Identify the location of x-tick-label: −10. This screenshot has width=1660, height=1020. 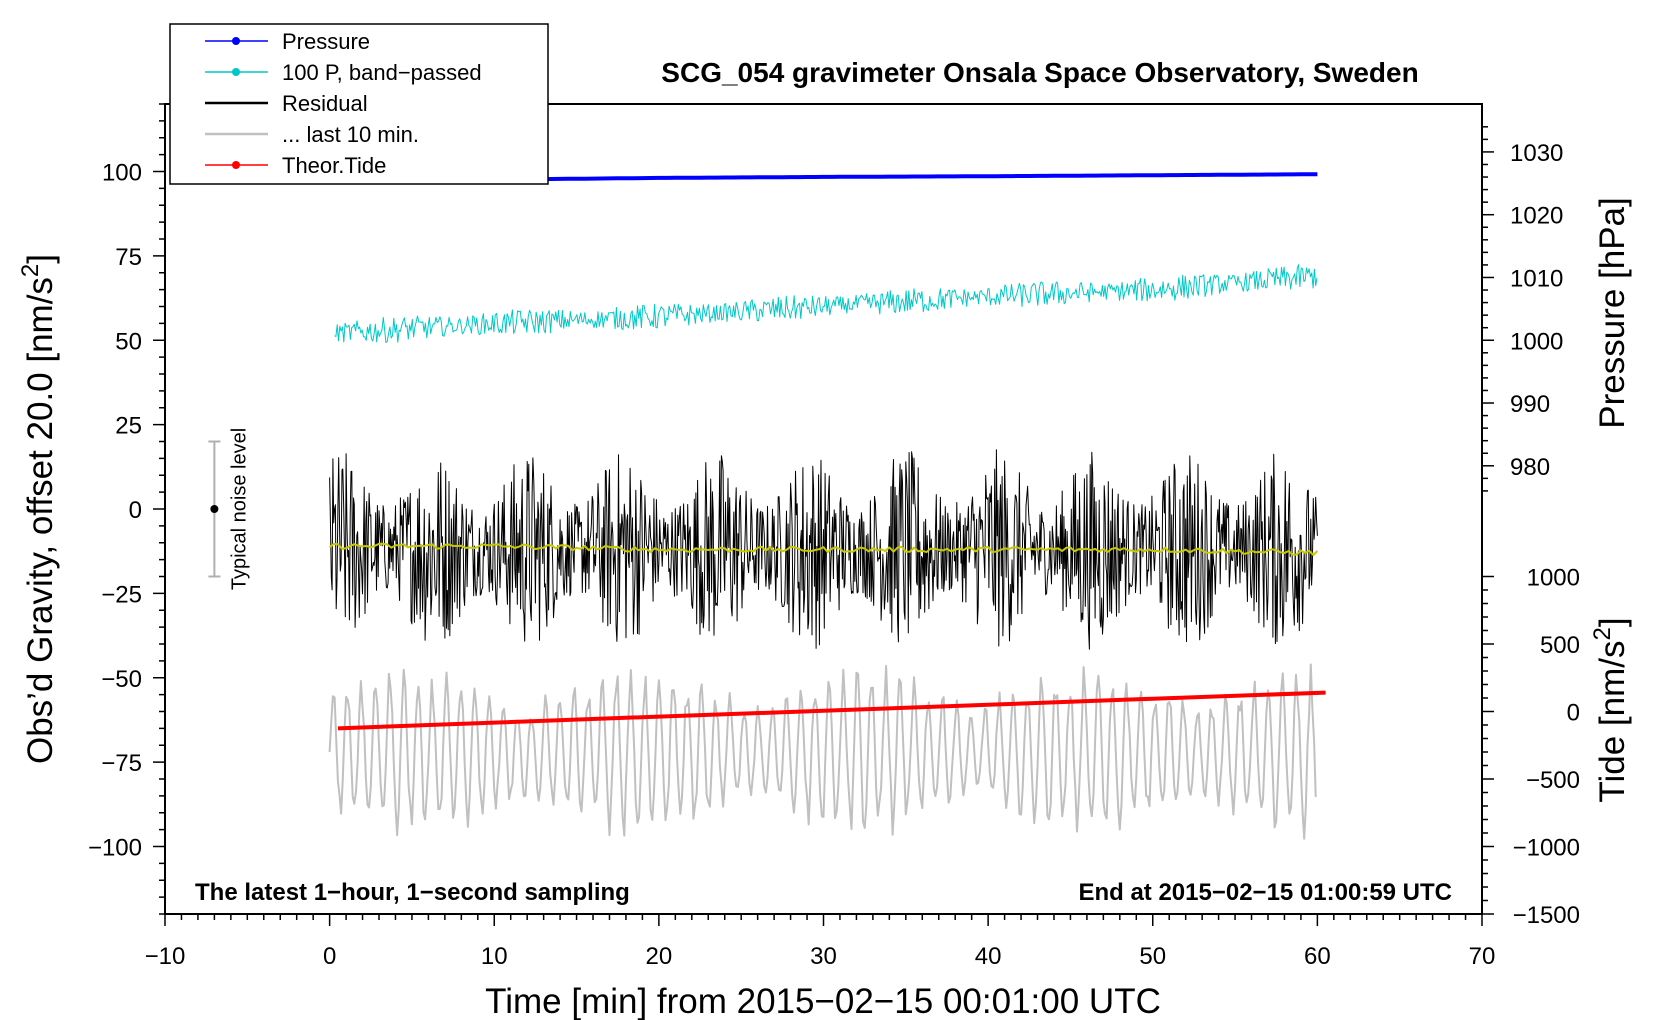
(165, 956).